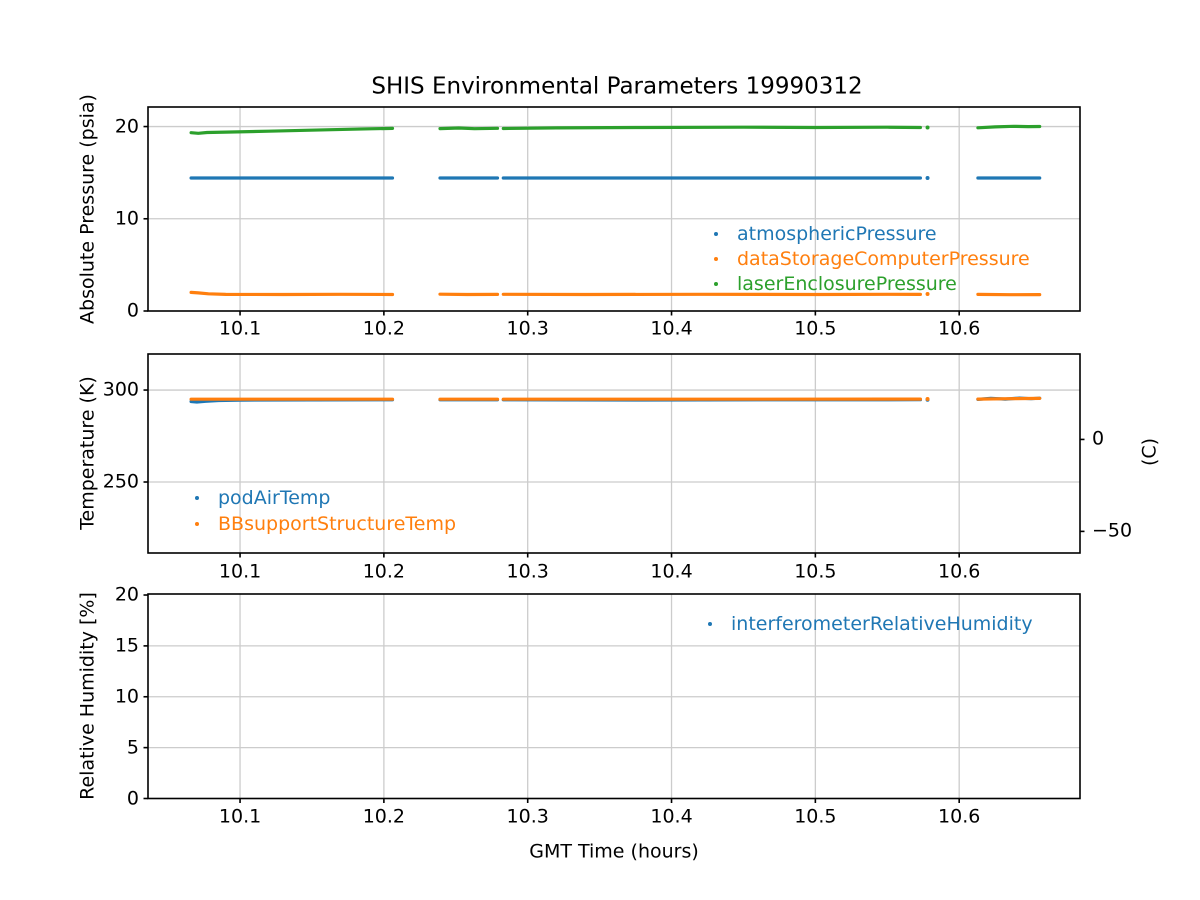  What do you see at coordinates (274, 498) in the screenshot?
I see `legend-label: podAirTemp` at bounding box center [274, 498].